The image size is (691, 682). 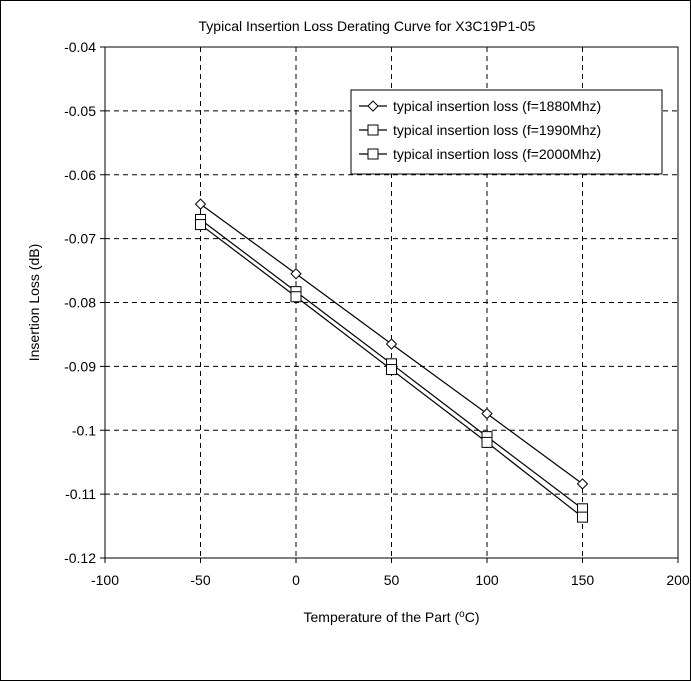 What do you see at coordinates (80, 175) in the screenshot?
I see `y-tick-label: -0.06` at bounding box center [80, 175].